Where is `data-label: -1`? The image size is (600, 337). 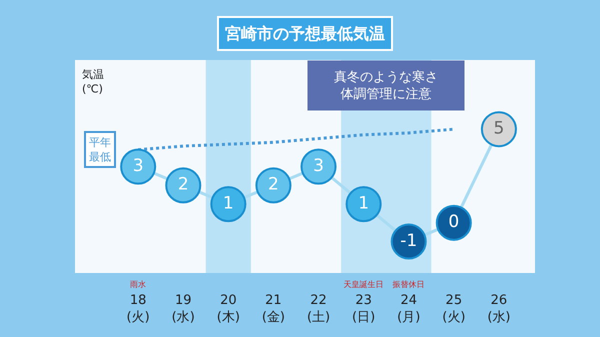
data-label: -1 is located at coordinates (409, 240).